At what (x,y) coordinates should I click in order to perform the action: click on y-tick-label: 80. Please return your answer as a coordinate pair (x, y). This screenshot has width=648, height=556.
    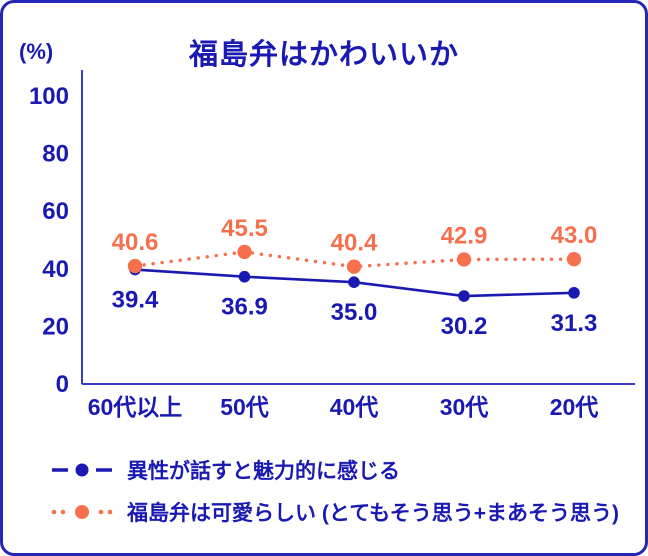
    Looking at the image, I should click on (55, 154).